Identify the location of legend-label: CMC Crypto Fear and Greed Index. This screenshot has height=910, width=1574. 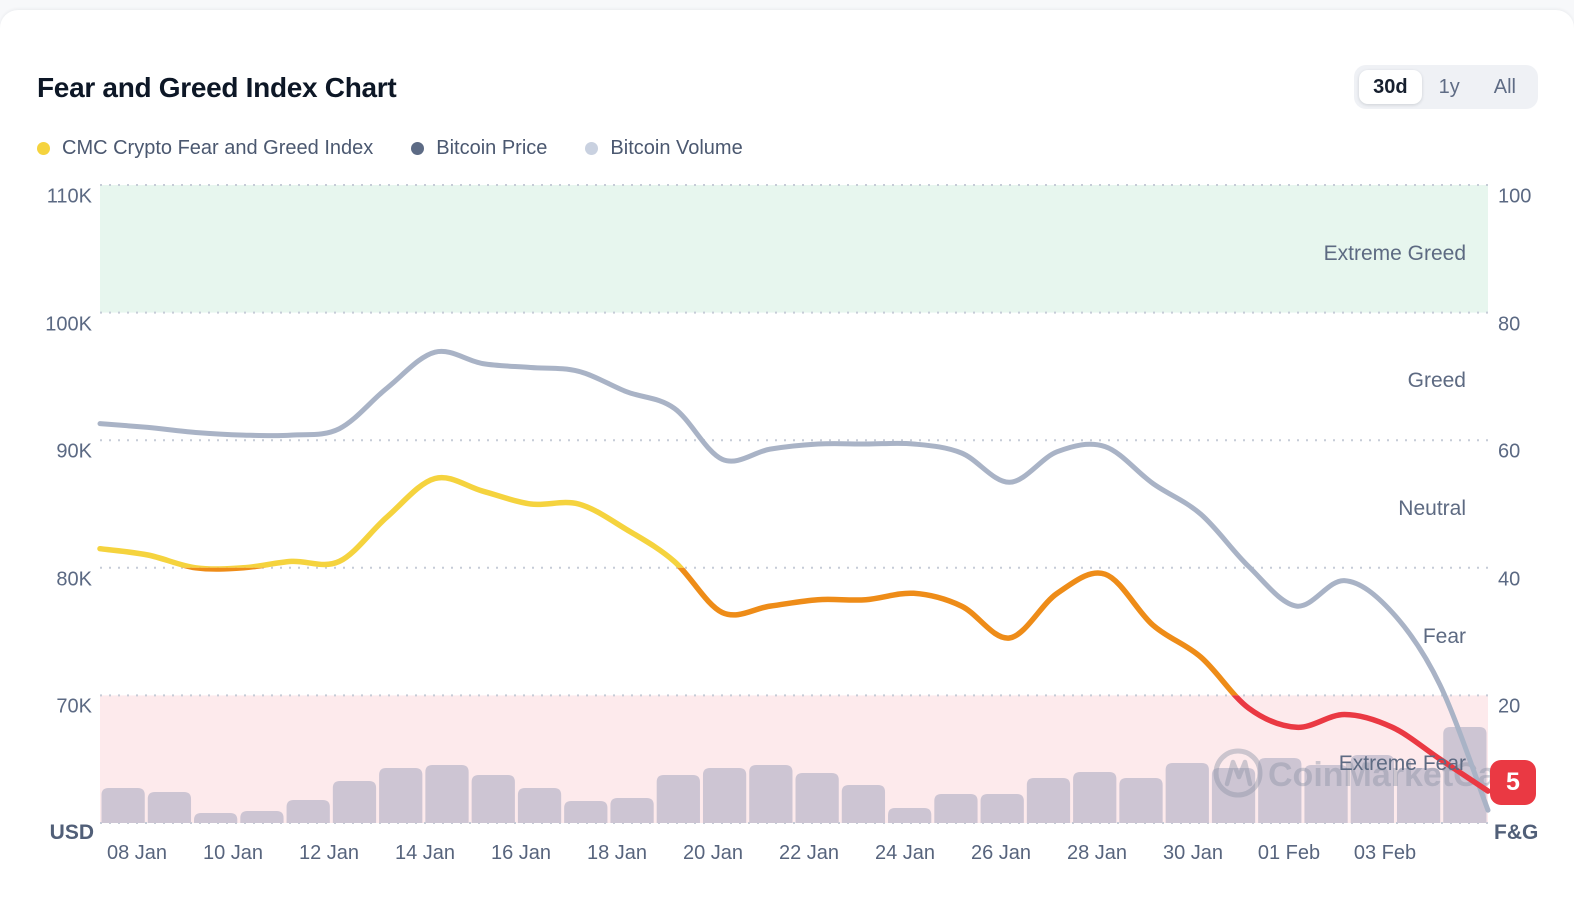
(218, 148).